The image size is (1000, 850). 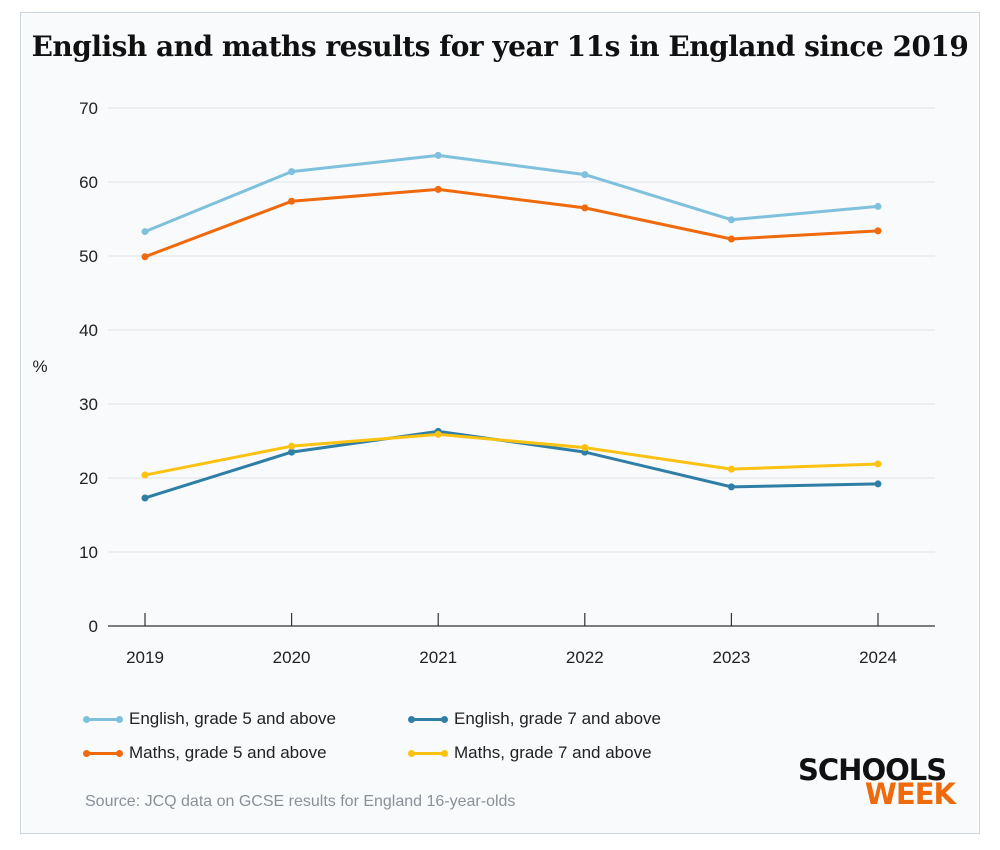 I want to click on logo-line2: WEEK, so click(x=910, y=794).